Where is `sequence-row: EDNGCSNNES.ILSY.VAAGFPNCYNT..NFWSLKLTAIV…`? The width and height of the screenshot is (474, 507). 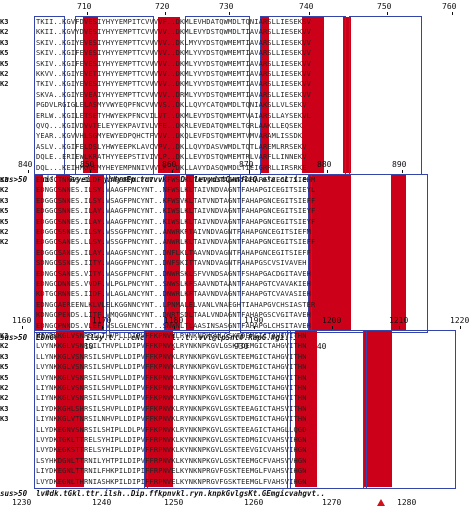
sequence-row: EDNGCSNNES.ILSY.VAAGFPNCYNT..NFWSLKLTAIV… is located at coordinates (176, 190).